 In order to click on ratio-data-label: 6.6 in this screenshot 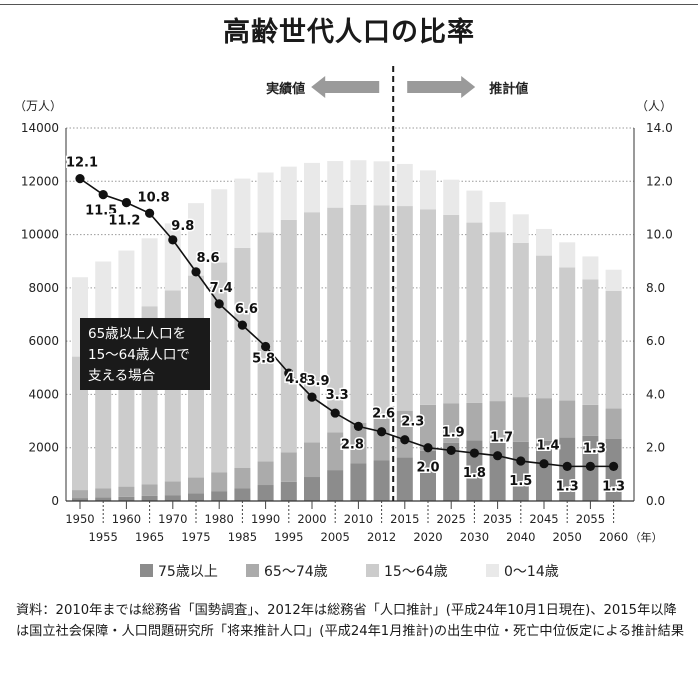, I will do `click(246, 309)`.